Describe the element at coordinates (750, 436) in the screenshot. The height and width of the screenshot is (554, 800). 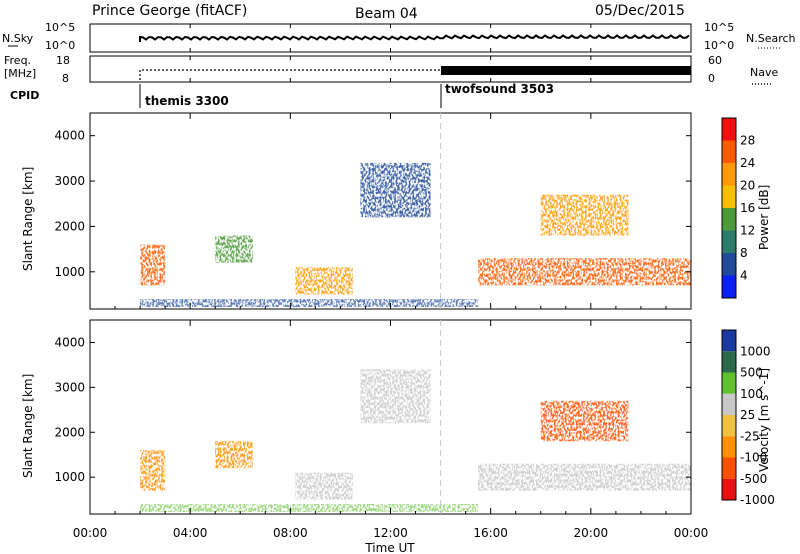
I see `colorbar-tick-label: -25` at that location.